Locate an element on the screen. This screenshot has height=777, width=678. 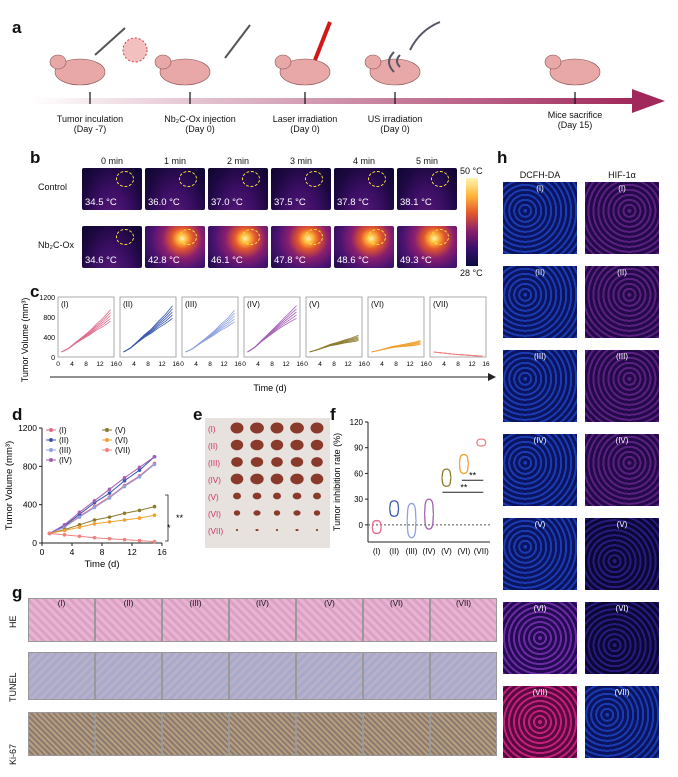
histology-group-label: (IV) is located at coordinates (262, 603).